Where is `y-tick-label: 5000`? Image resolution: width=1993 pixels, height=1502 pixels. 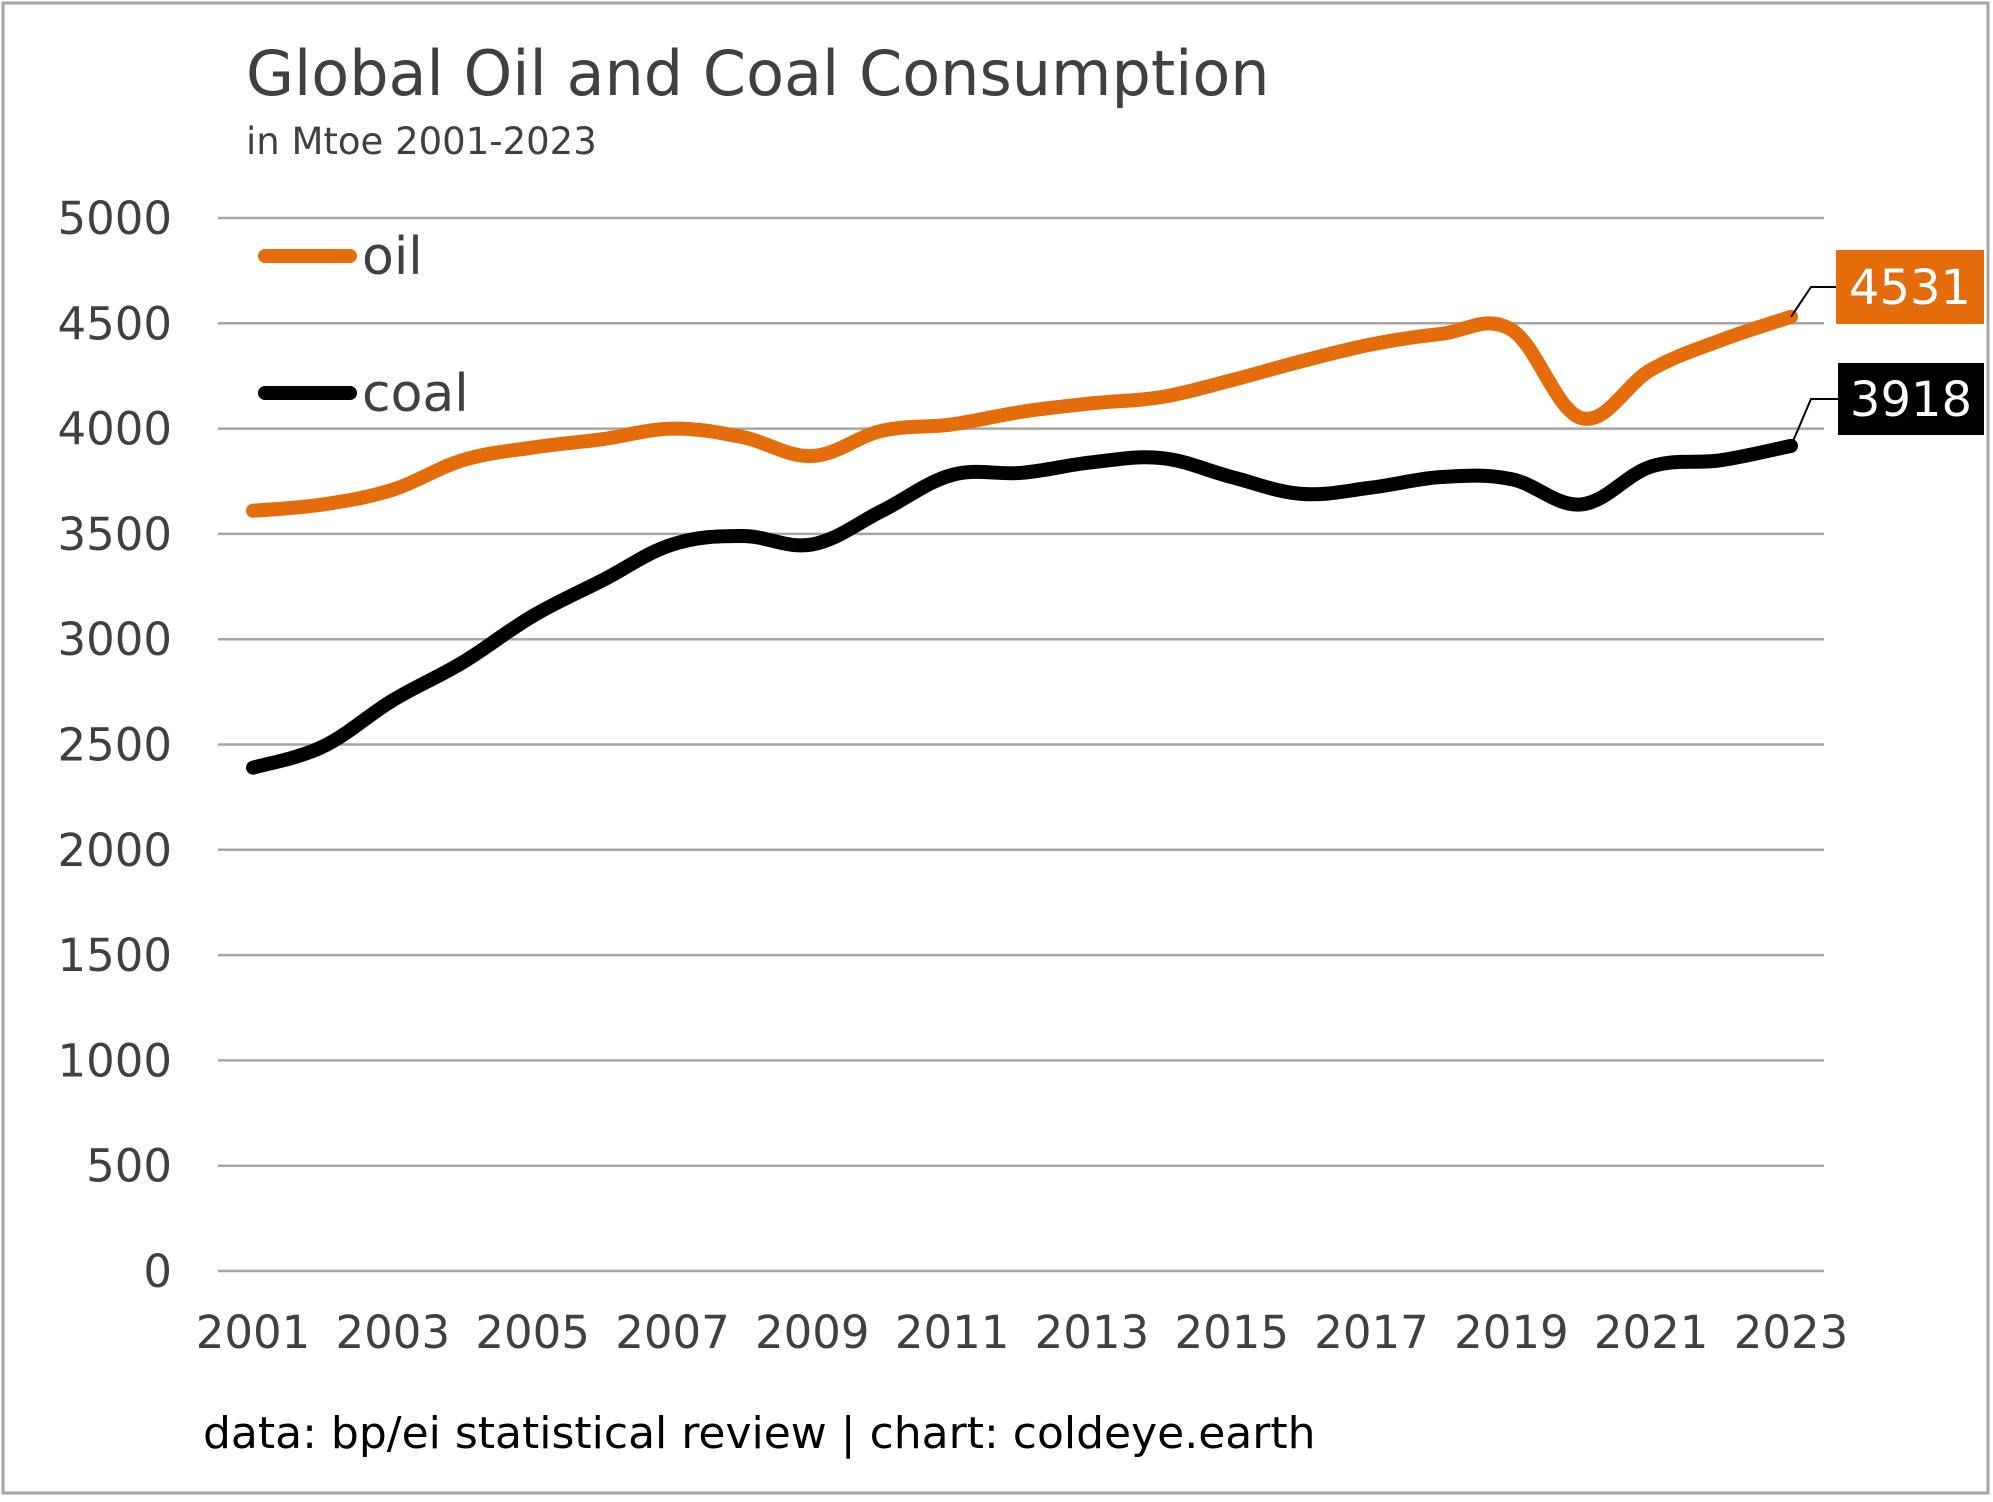 y-tick-label: 5000 is located at coordinates (114, 218).